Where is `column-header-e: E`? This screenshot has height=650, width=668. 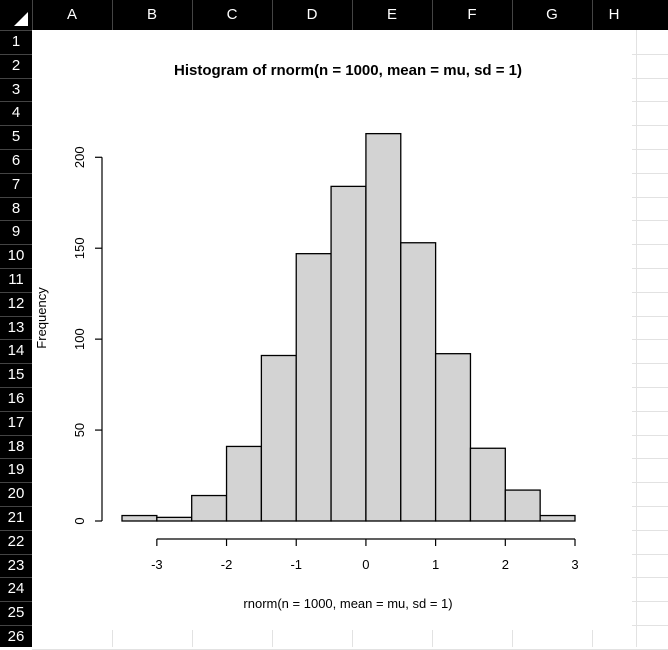 column-header-e: E is located at coordinates (391, 14).